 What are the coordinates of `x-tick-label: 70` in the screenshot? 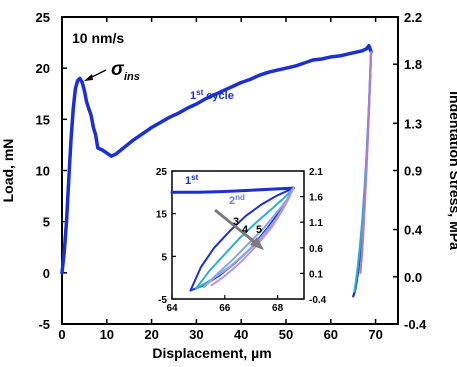 It's located at (375, 334).